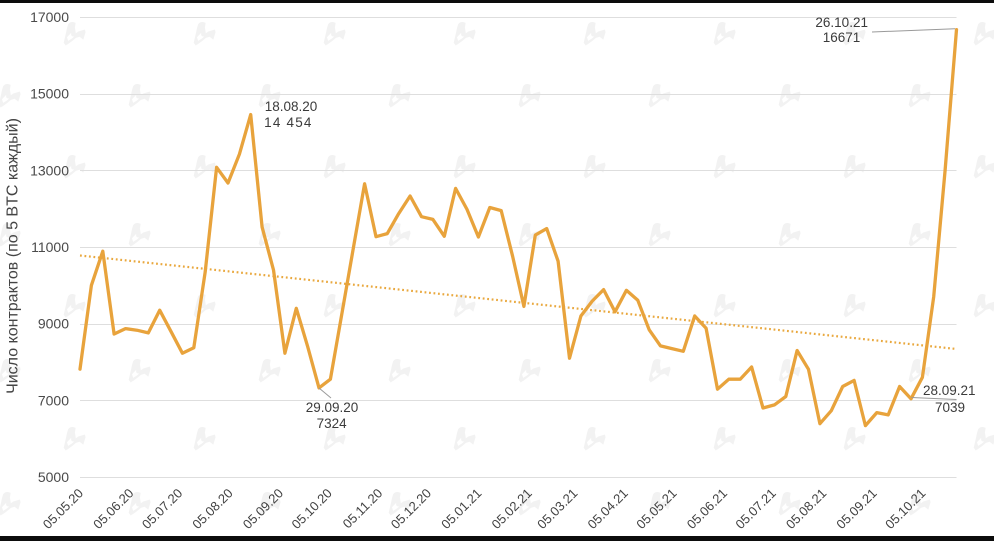  What do you see at coordinates (49, 94) in the screenshot?
I see `svg-text: 15000` at bounding box center [49, 94].